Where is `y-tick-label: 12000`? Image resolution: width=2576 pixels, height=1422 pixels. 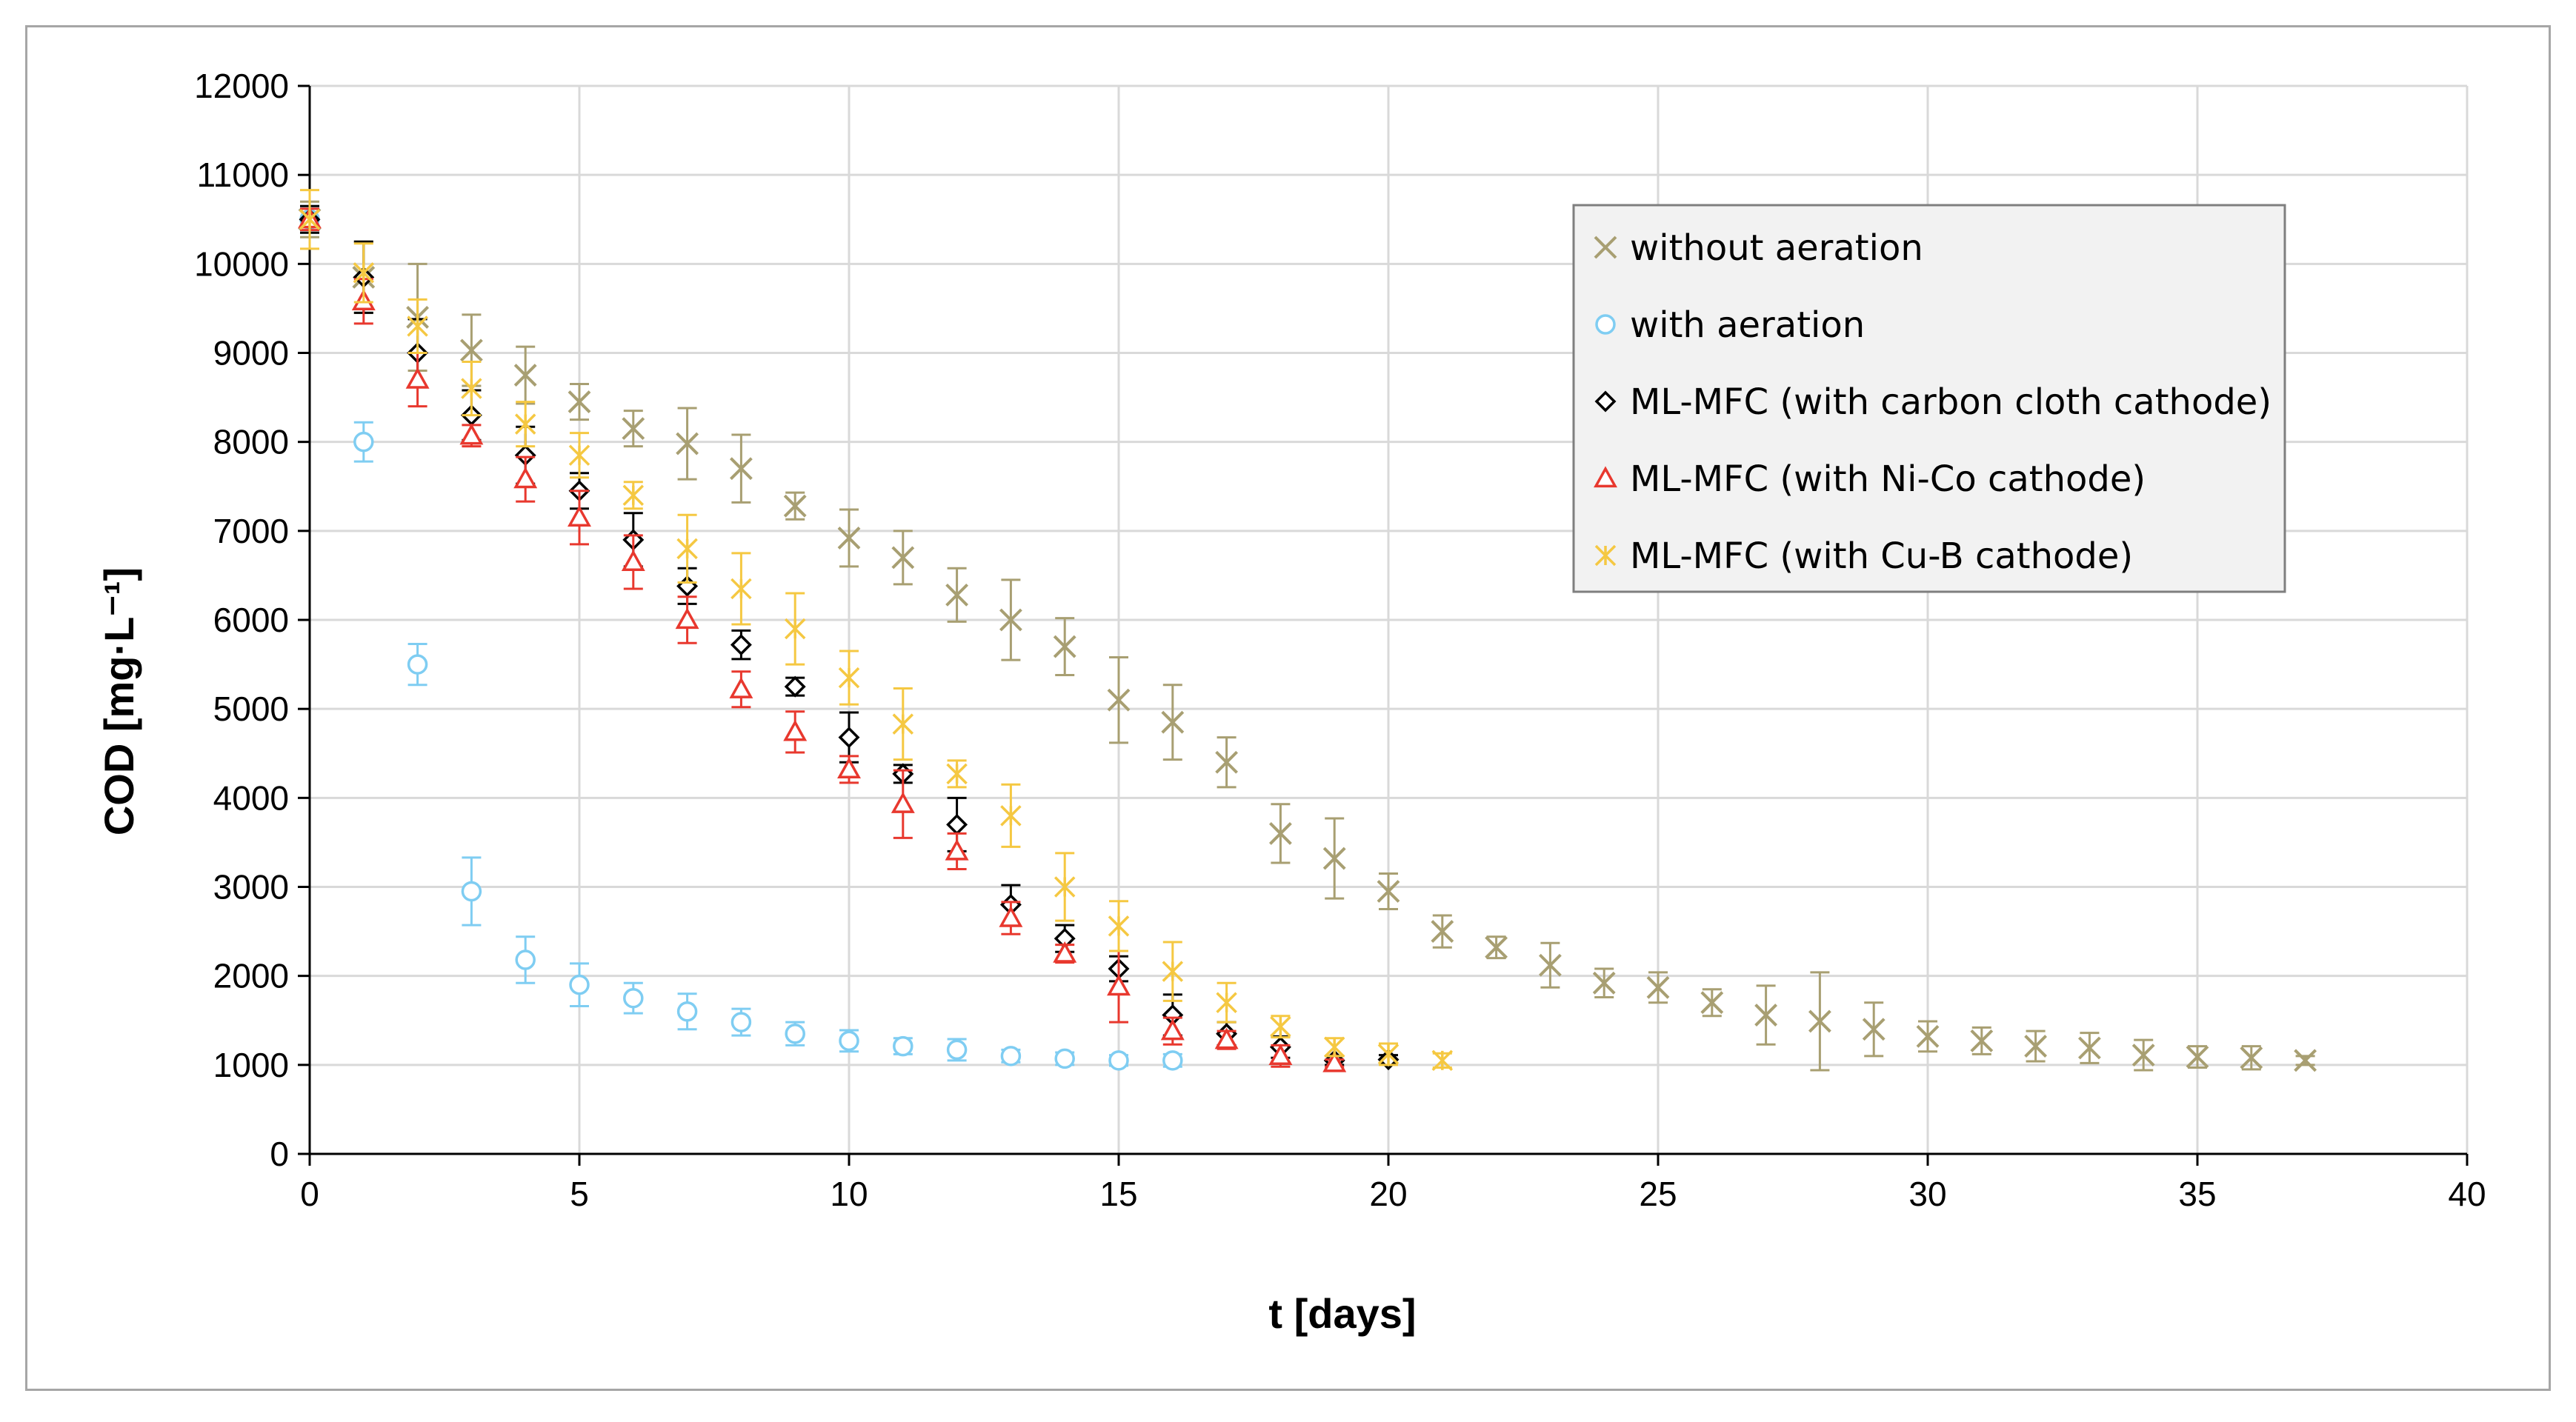
y-tick-label: 12000 is located at coordinates (241, 86).